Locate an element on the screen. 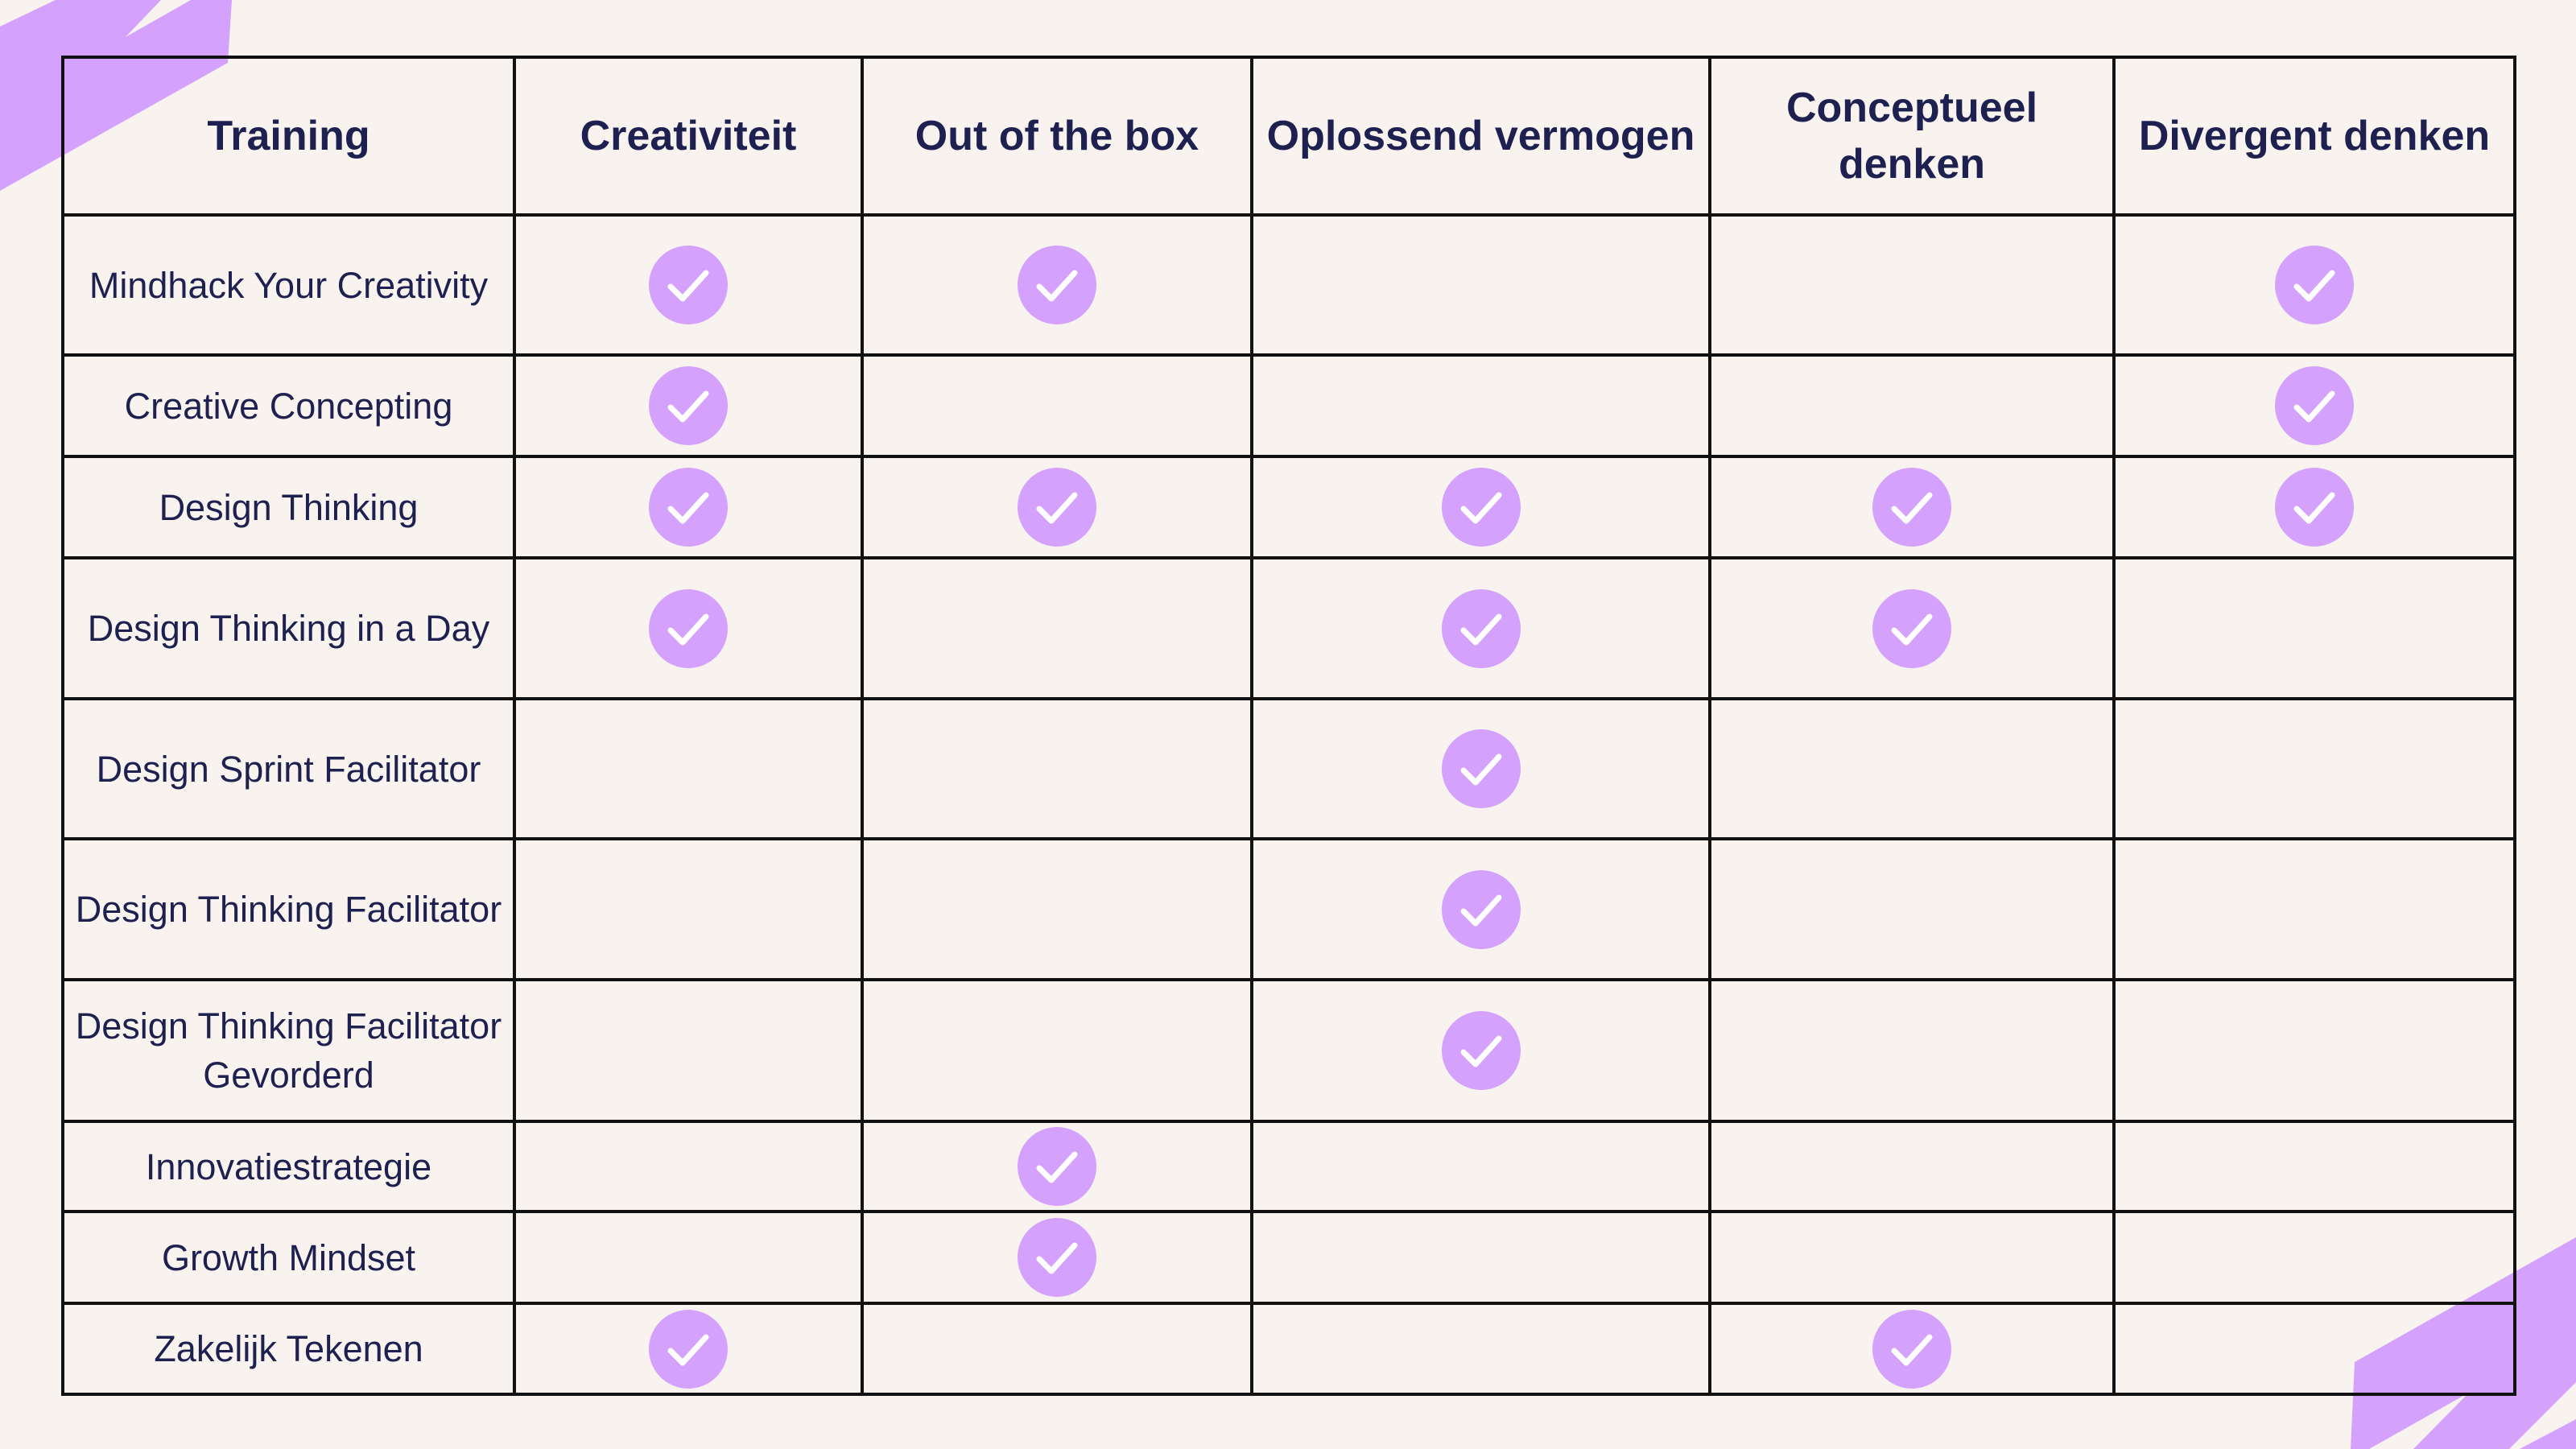 This screenshot has height=1449, width=2576. training-name: Mindhack Your Creativity is located at coordinates (288, 285).